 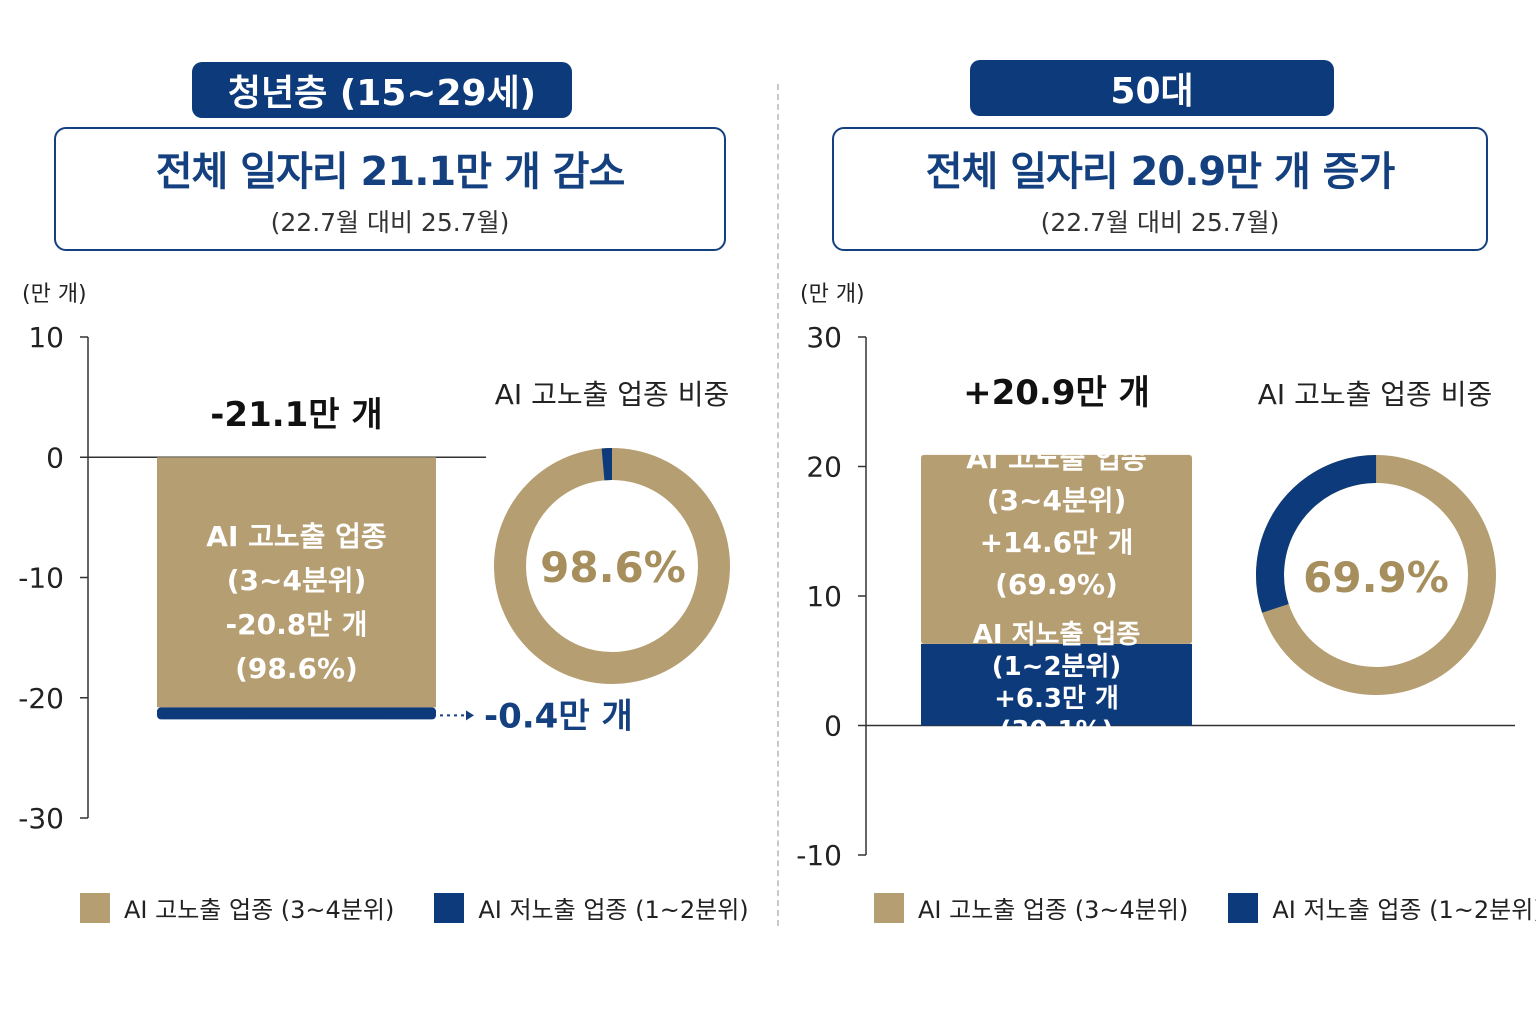 What do you see at coordinates (558, 716) in the screenshot?
I see `youth-low-callout: -0.4만 개` at bounding box center [558, 716].